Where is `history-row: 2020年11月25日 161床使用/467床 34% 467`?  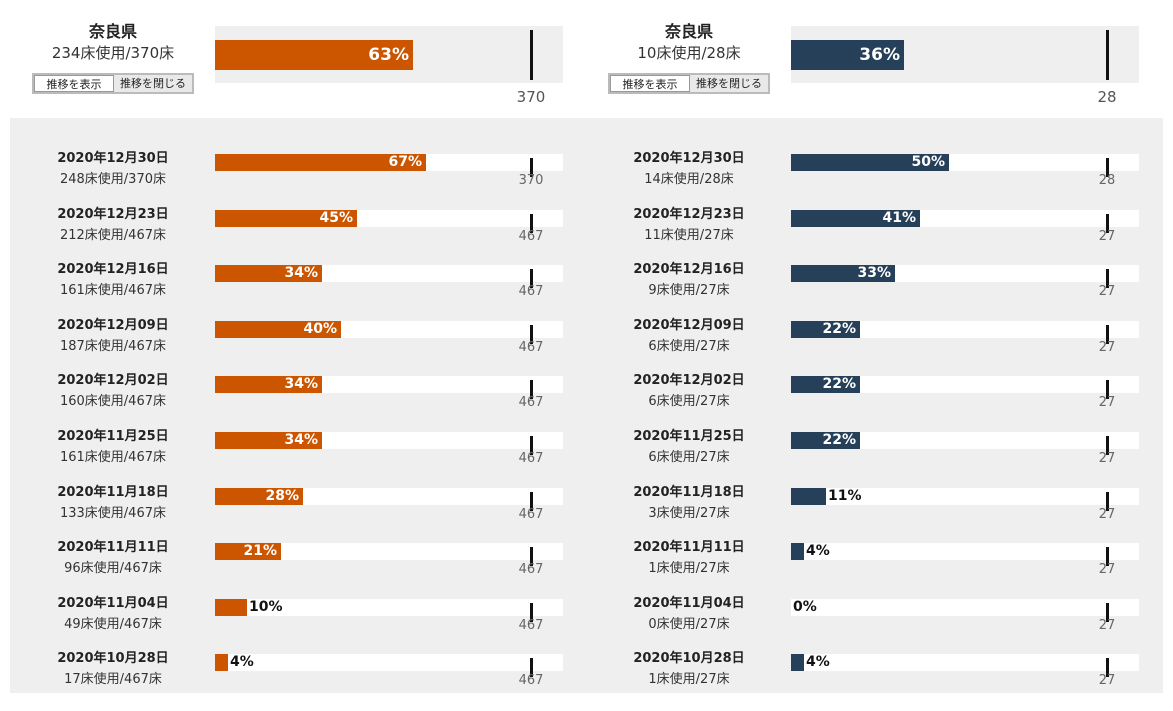
history-row: 2020年11月25日 161床使用/467床 34% 467 is located at coordinates (293, 453).